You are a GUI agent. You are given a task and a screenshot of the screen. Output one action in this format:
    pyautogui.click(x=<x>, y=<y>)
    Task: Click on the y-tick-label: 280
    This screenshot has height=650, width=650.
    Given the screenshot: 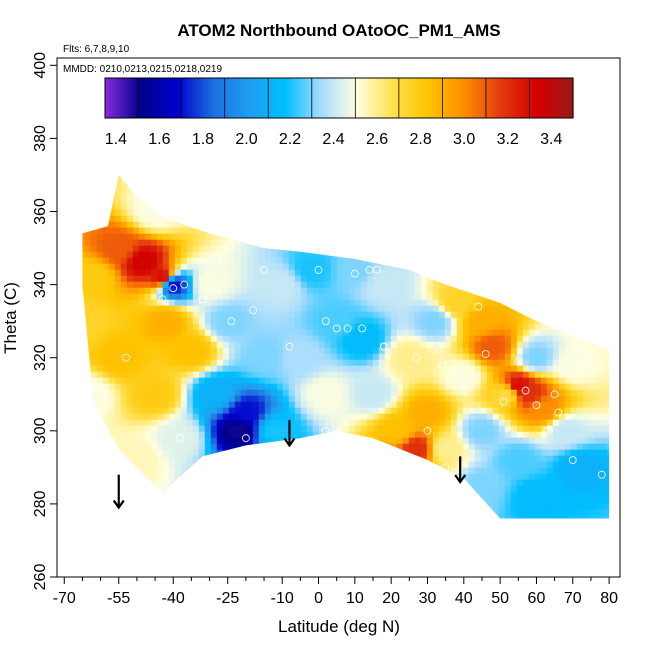 What is the action you would take?
    pyautogui.click(x=40, y=503)
    